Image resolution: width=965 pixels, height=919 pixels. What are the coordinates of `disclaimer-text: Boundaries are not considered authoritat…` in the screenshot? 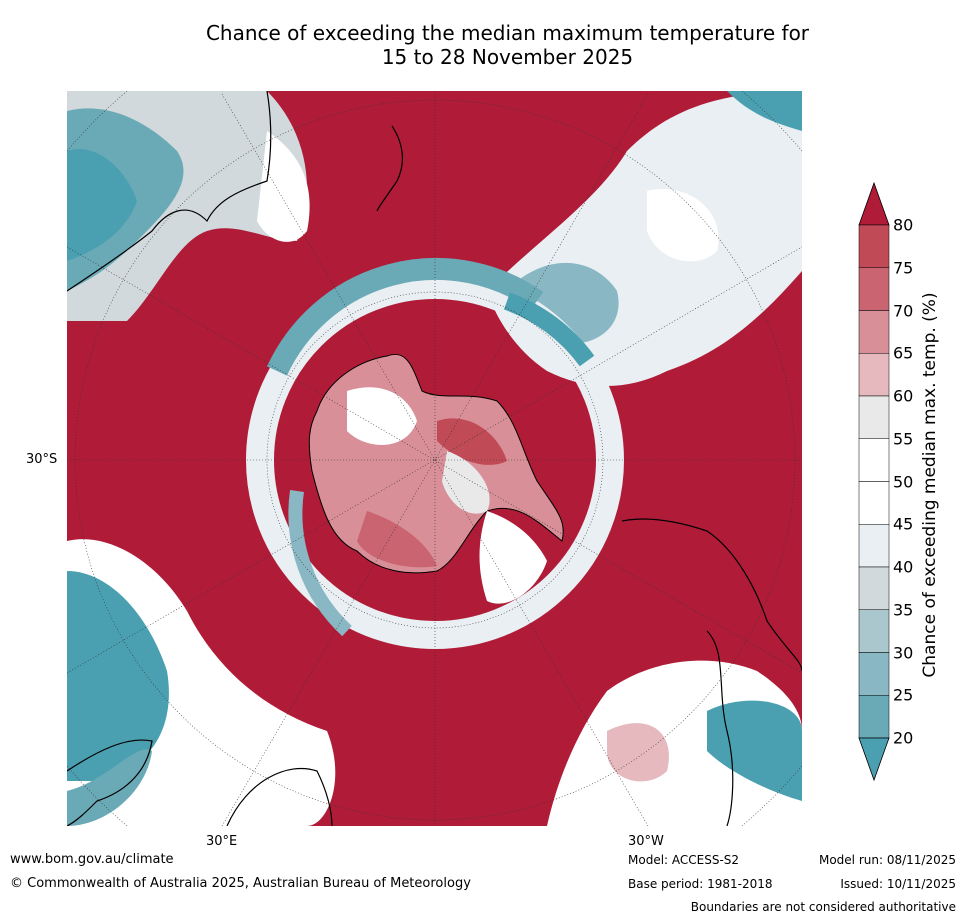 It's located at (823, 907).